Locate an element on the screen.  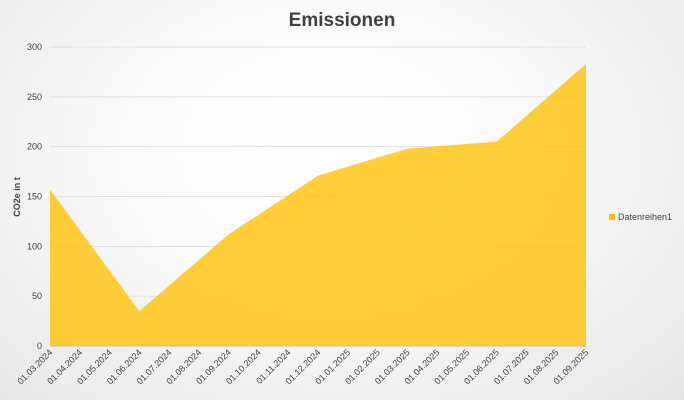
y-tick-label: 300 is located at coordinates (34, 47).